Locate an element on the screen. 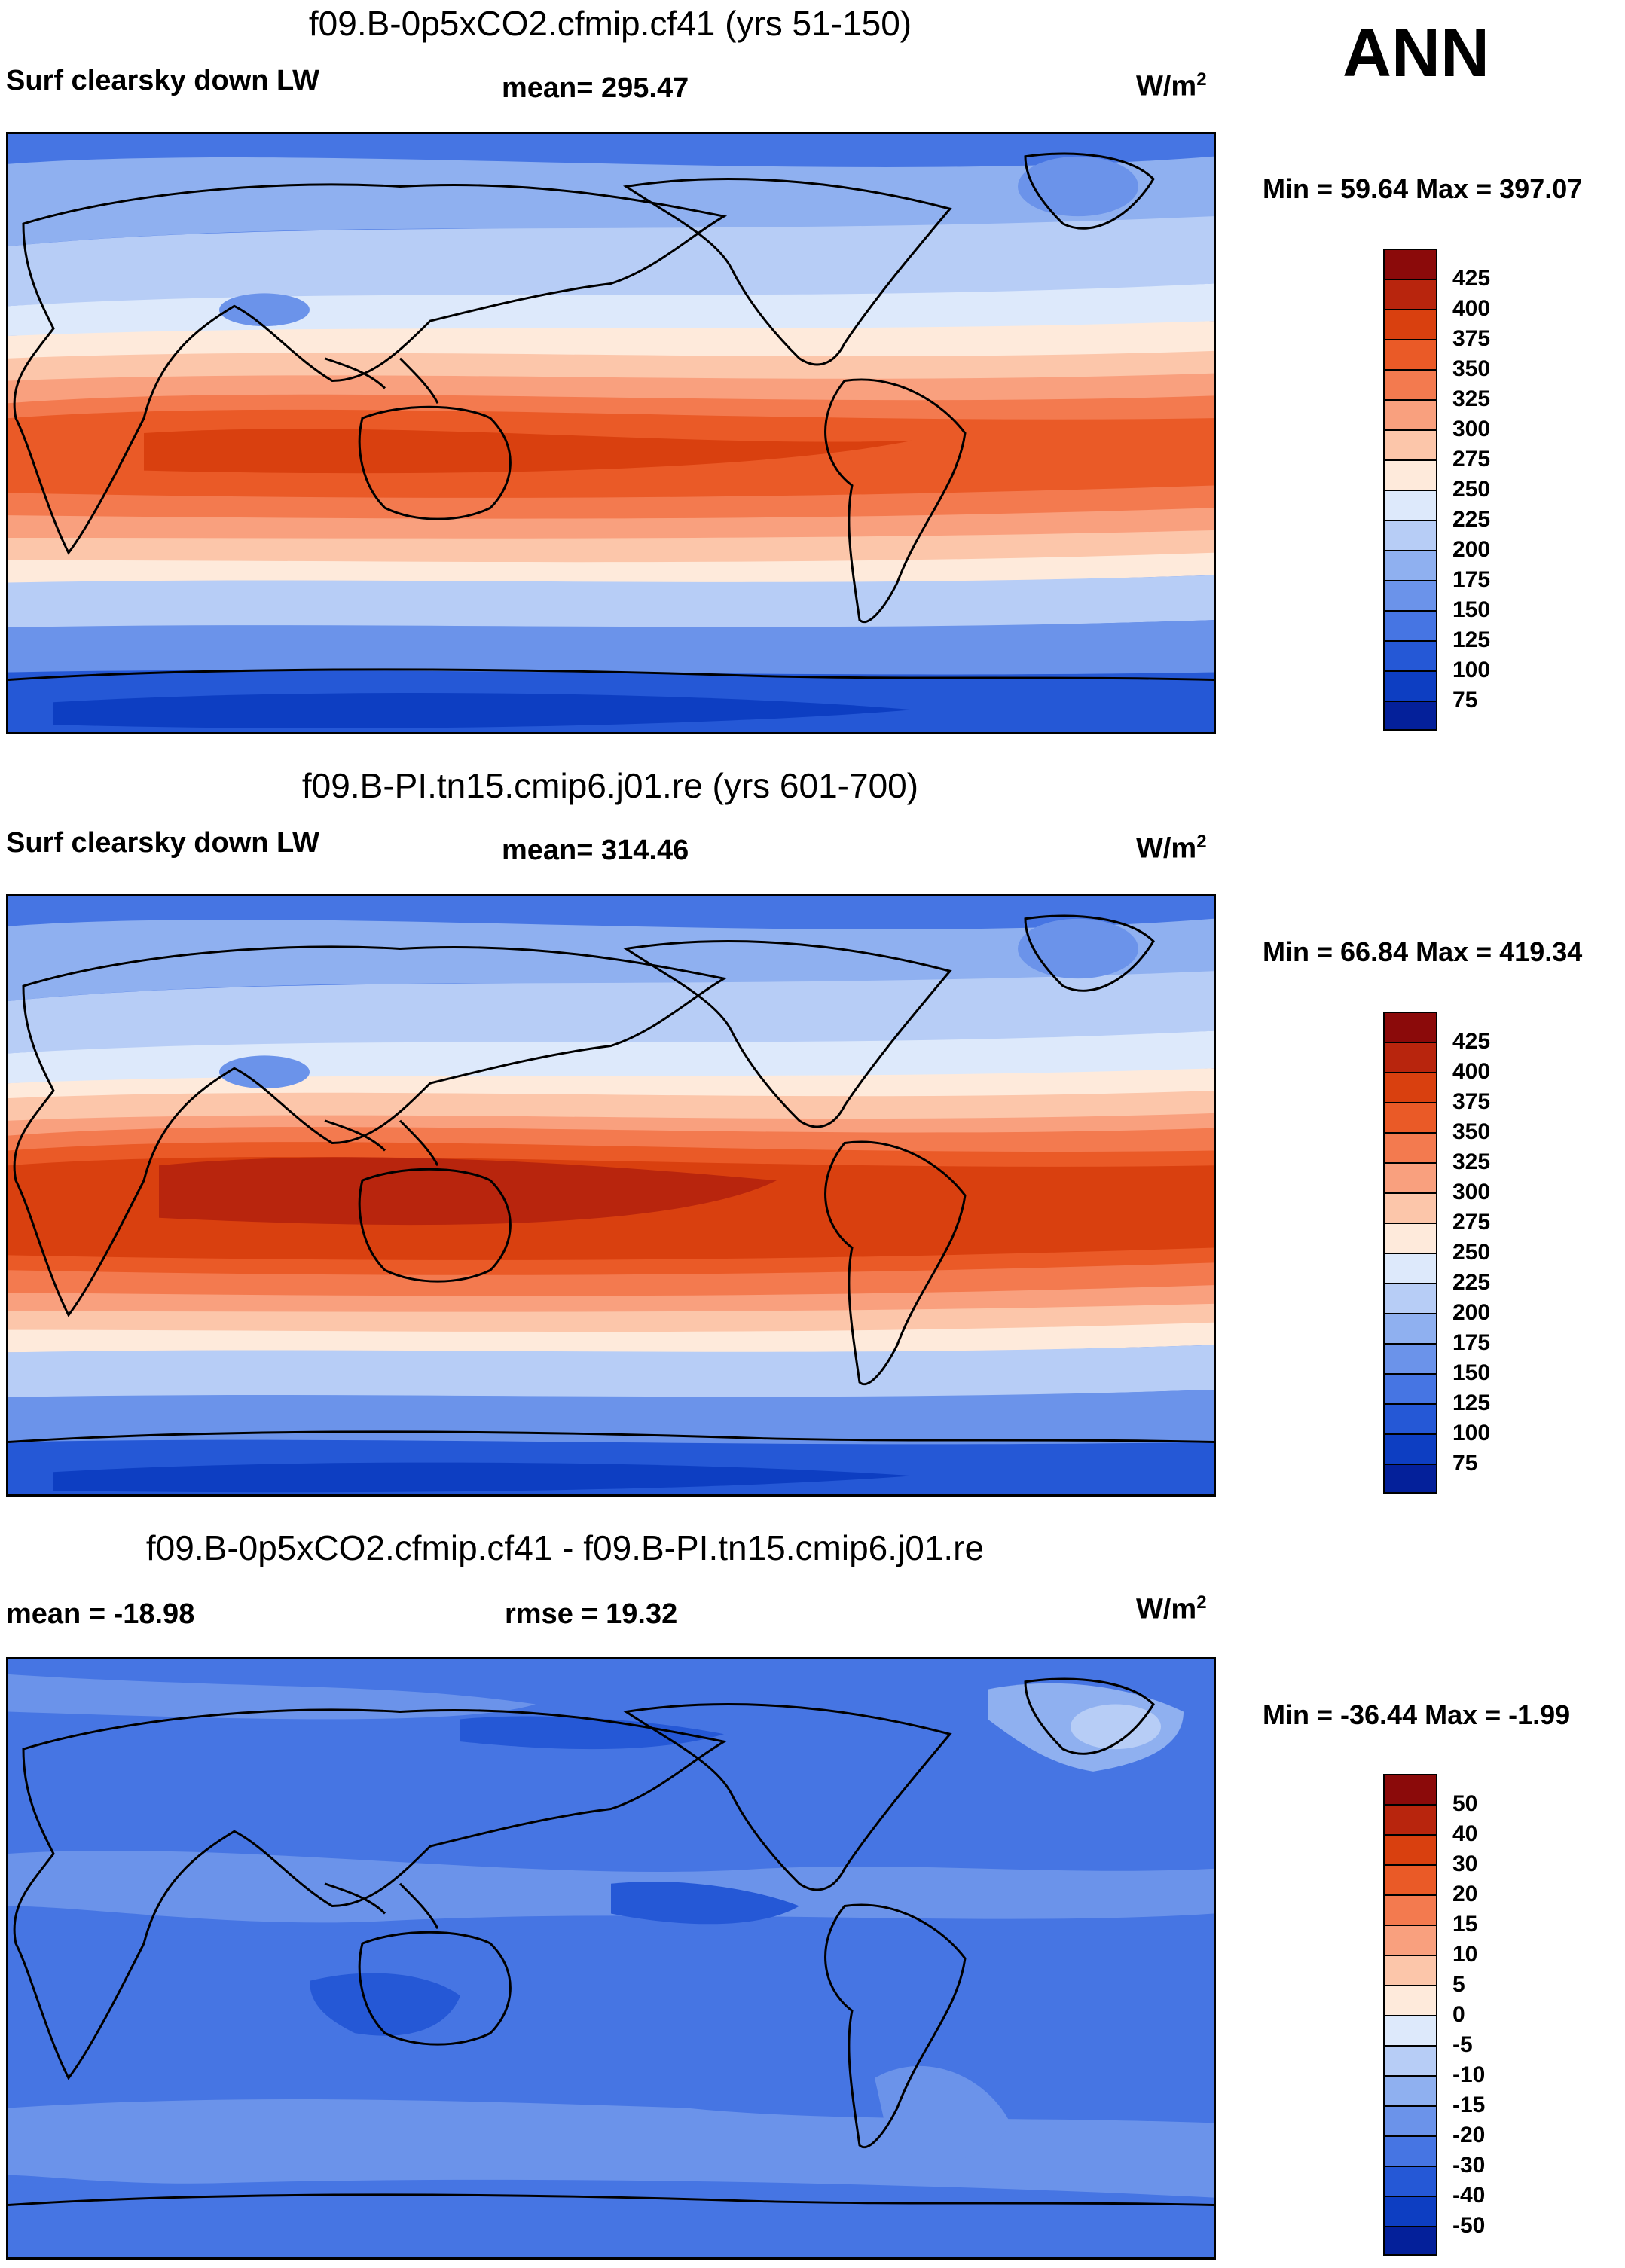 The width and height of the screenshot is (1625, 2268). colorbar-tick: 75 is located at coordinates (1465, 1464).